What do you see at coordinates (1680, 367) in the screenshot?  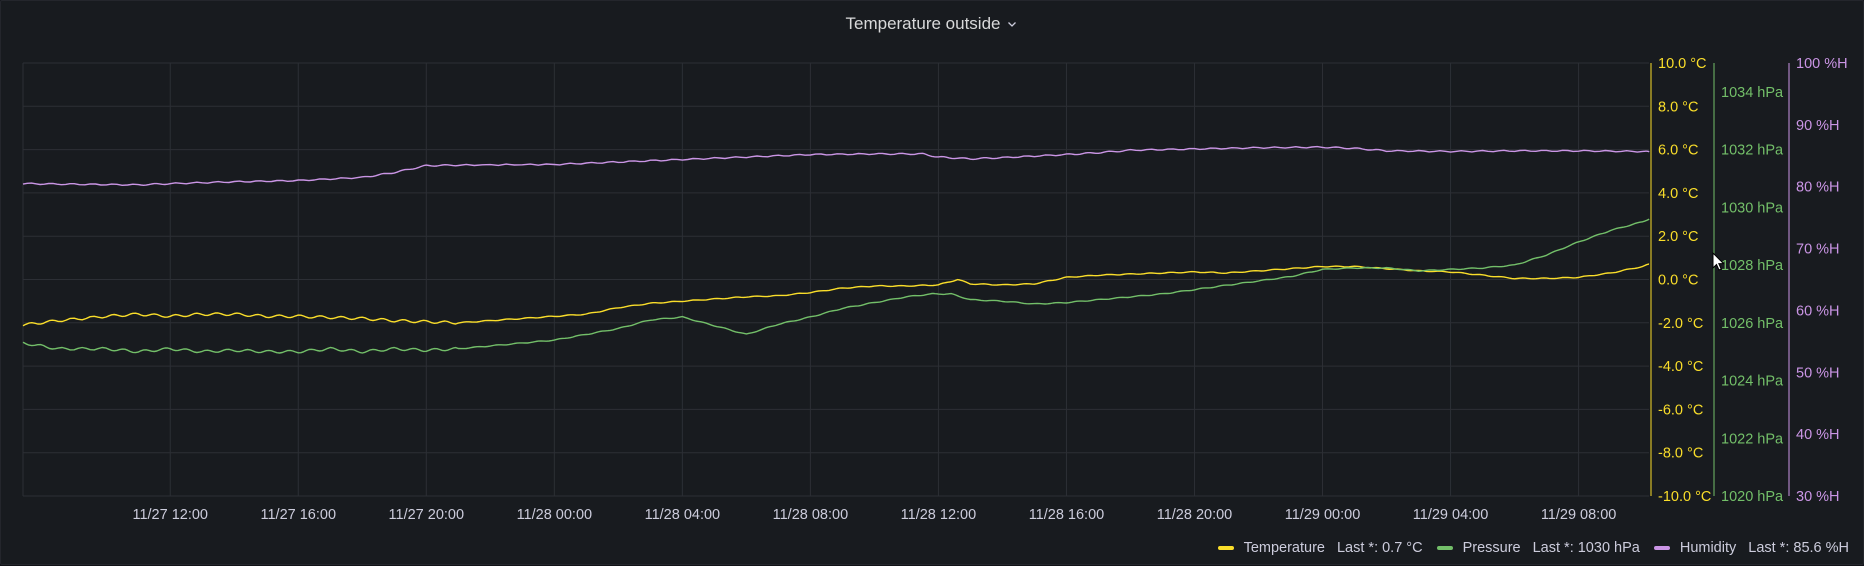 I see `y-tick-label-temp: -4.0 °C` at bounding box center [1680, 367].